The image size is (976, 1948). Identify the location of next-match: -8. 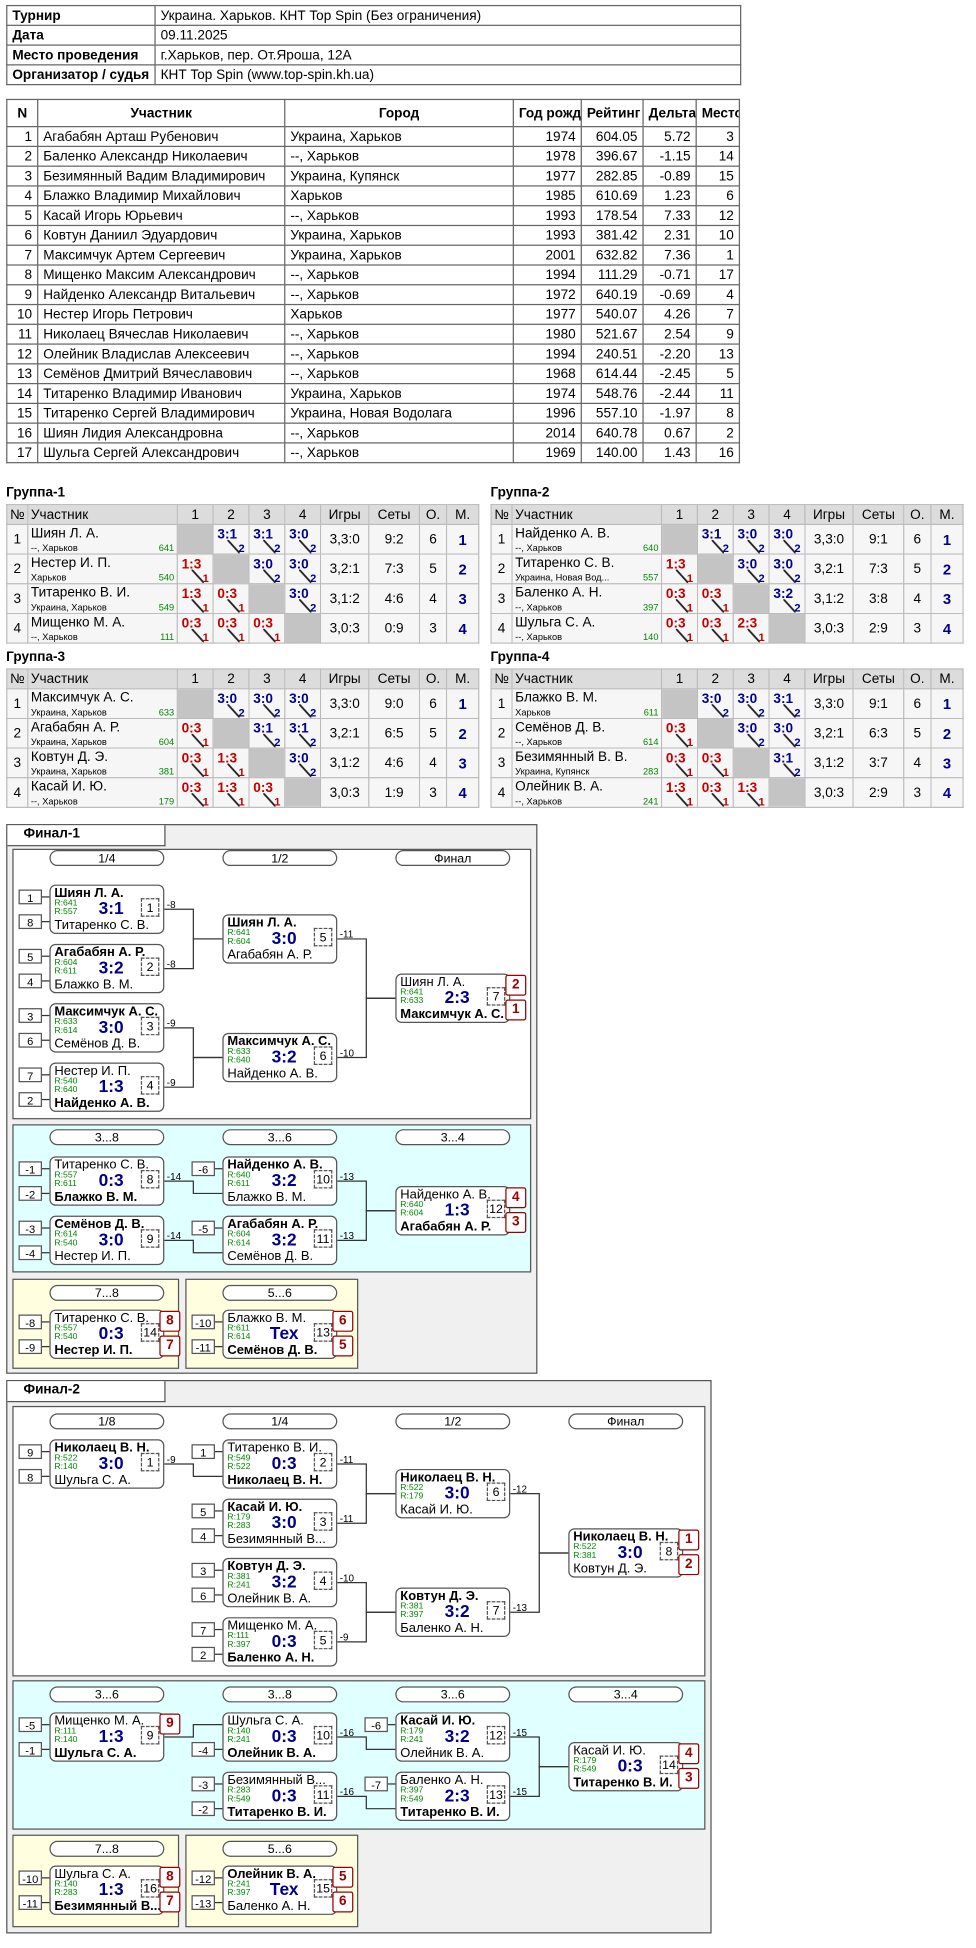
(171, 964).